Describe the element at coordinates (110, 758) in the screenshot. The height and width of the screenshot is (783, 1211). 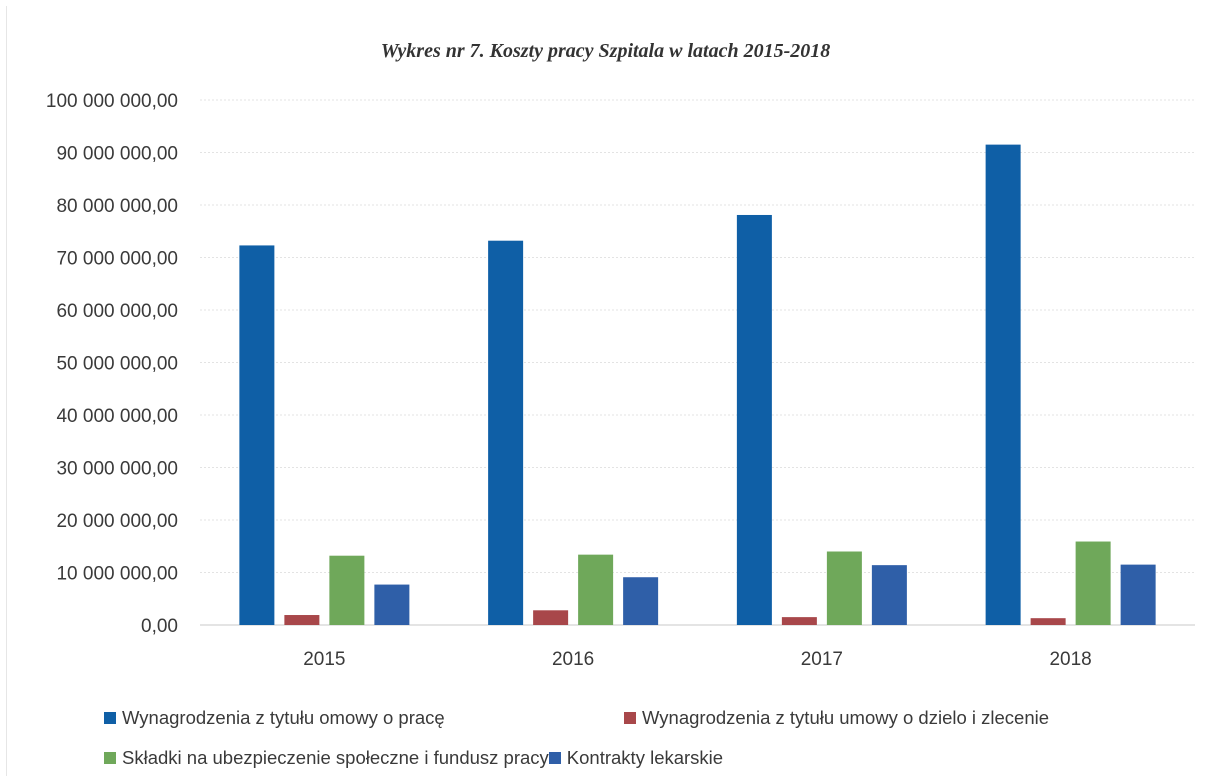
I see `legend-swatch-skladki` at that location.